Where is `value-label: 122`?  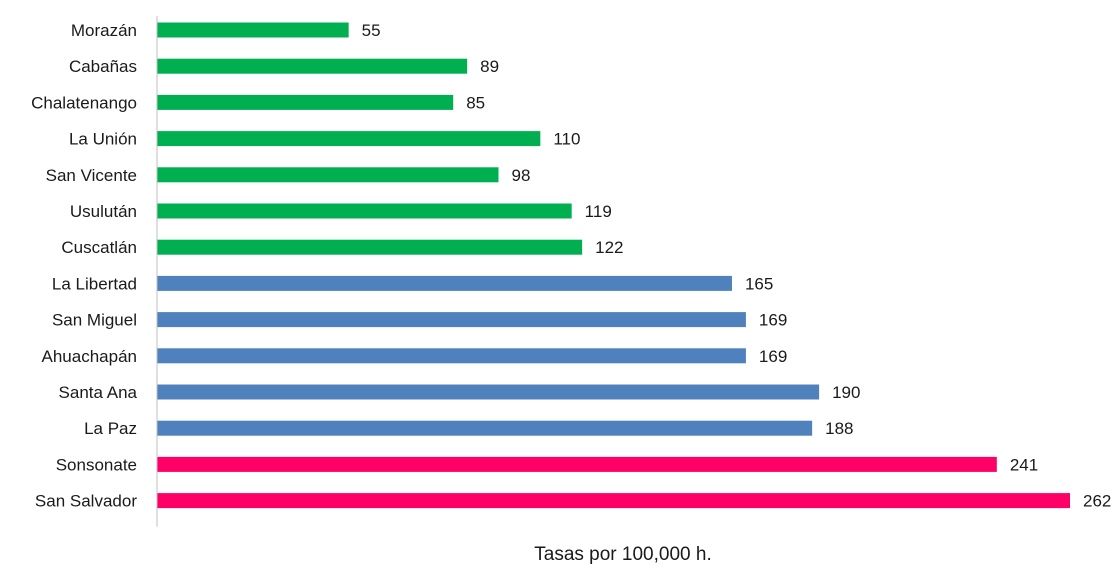
value-label: 122 is located at coordinates (609, 247).